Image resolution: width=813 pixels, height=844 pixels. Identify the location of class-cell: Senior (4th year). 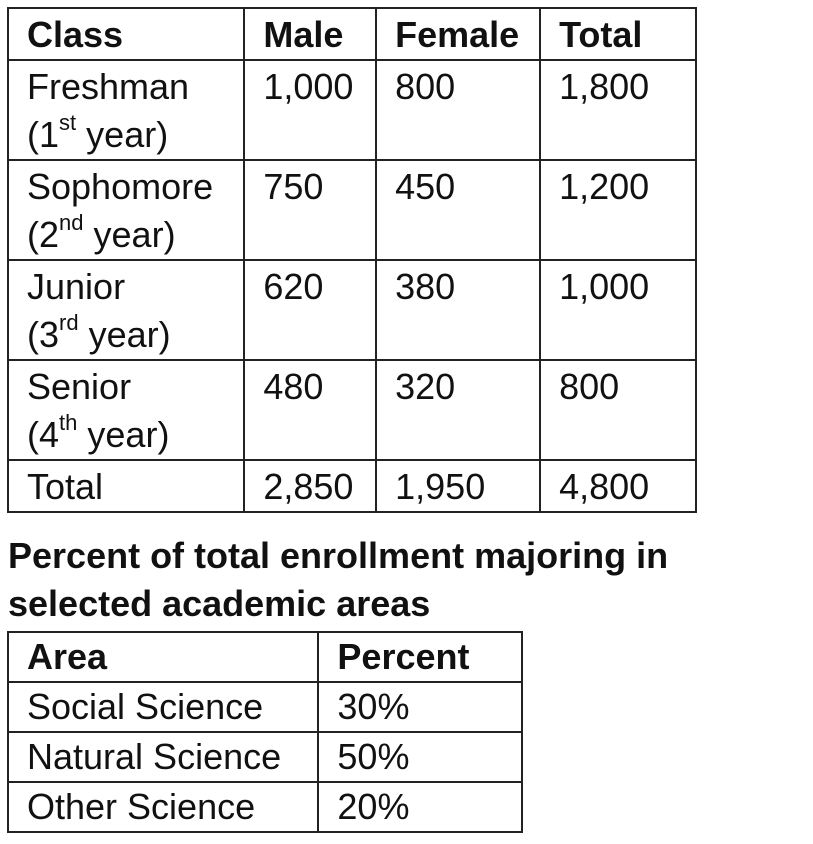
(126, 410).